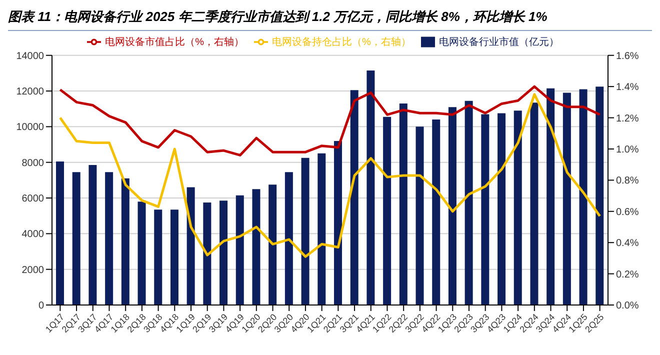 The width and height of the screenshot is (660, 355). Describe the element at coordinates (627, 56) in the screenshot. I see `y2-tick-label: 1.6%` at that location.